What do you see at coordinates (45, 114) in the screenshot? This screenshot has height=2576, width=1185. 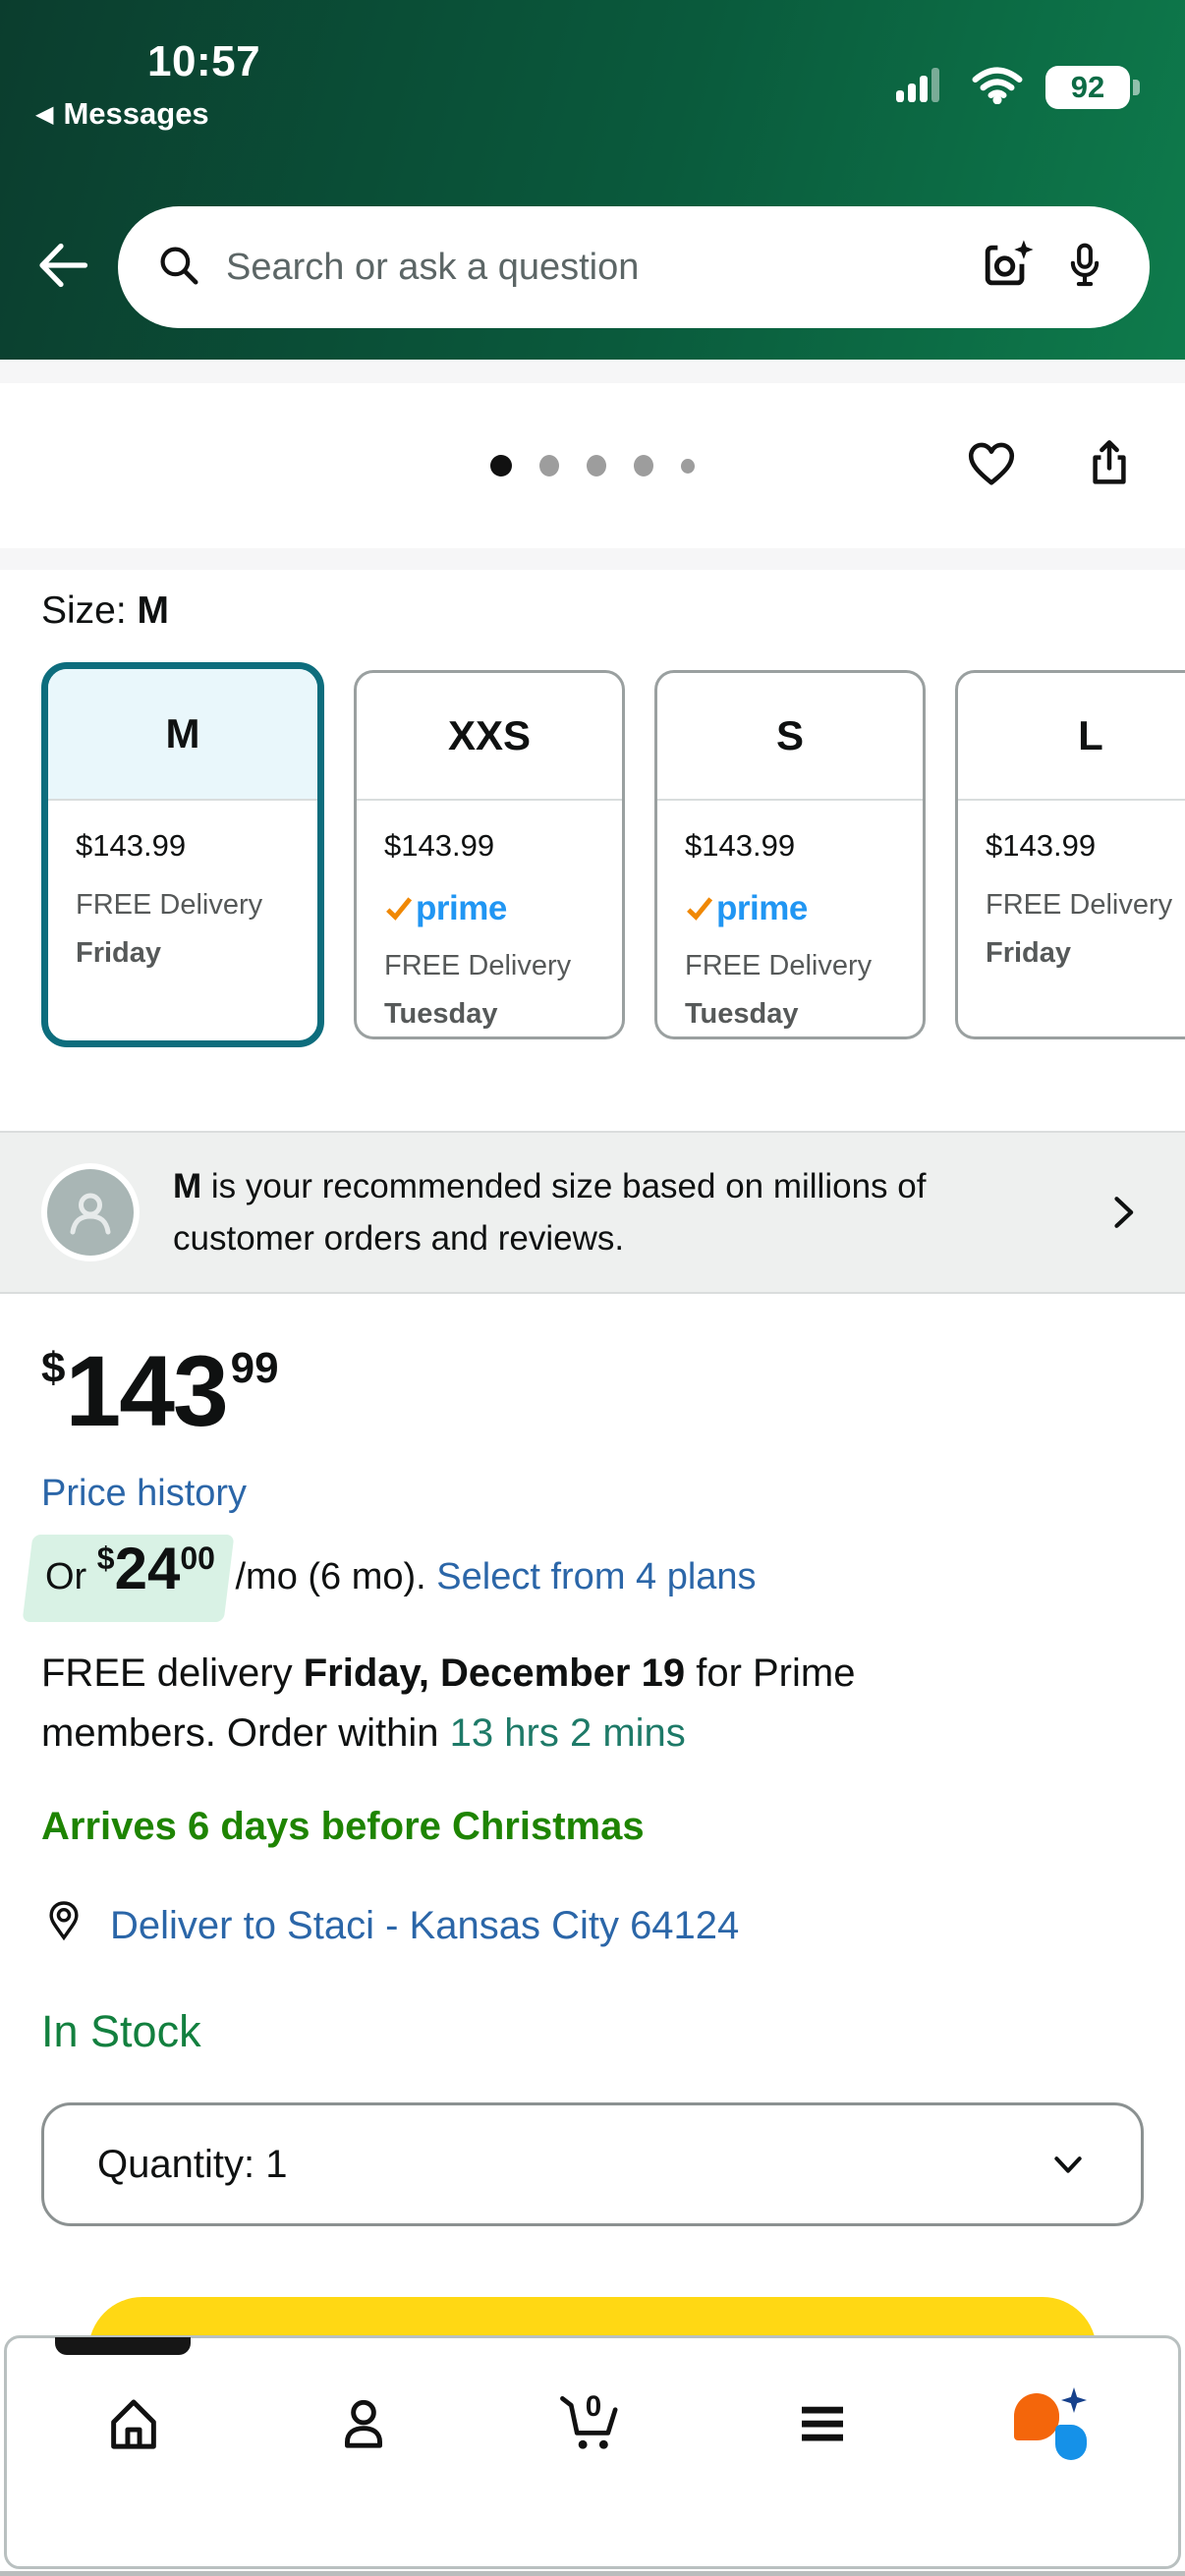 I see `back-triangle-icon: ◀` at bounding box center [45, 114].